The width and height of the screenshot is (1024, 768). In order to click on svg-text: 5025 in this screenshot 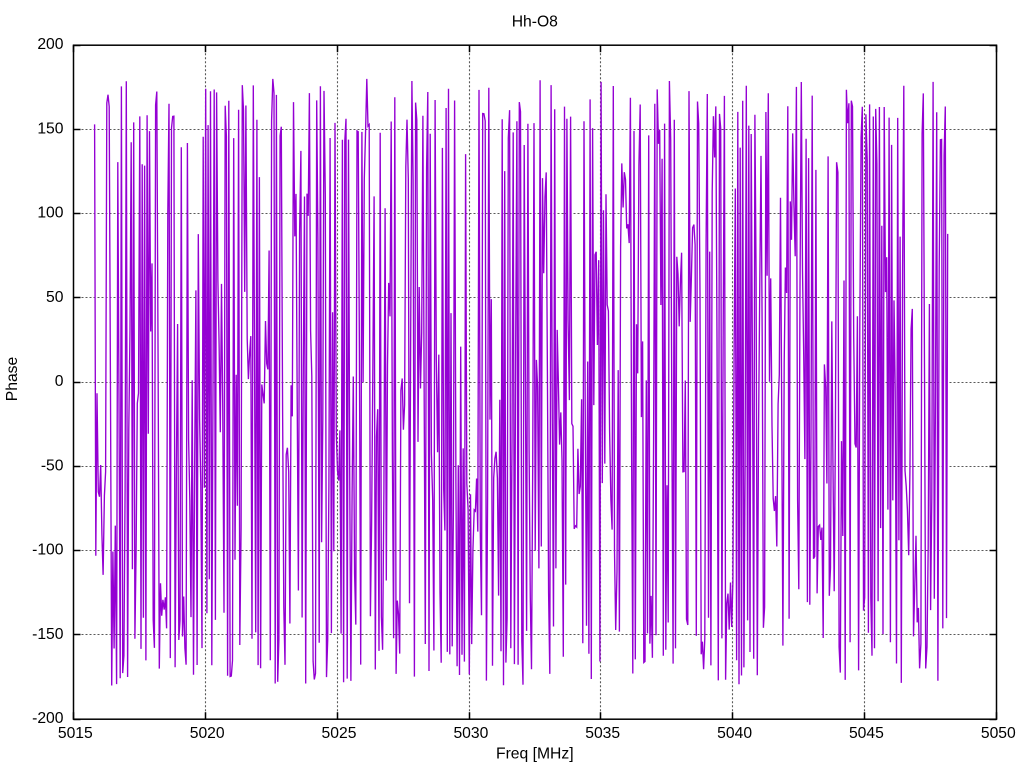, I will do `click(339, 733)`.